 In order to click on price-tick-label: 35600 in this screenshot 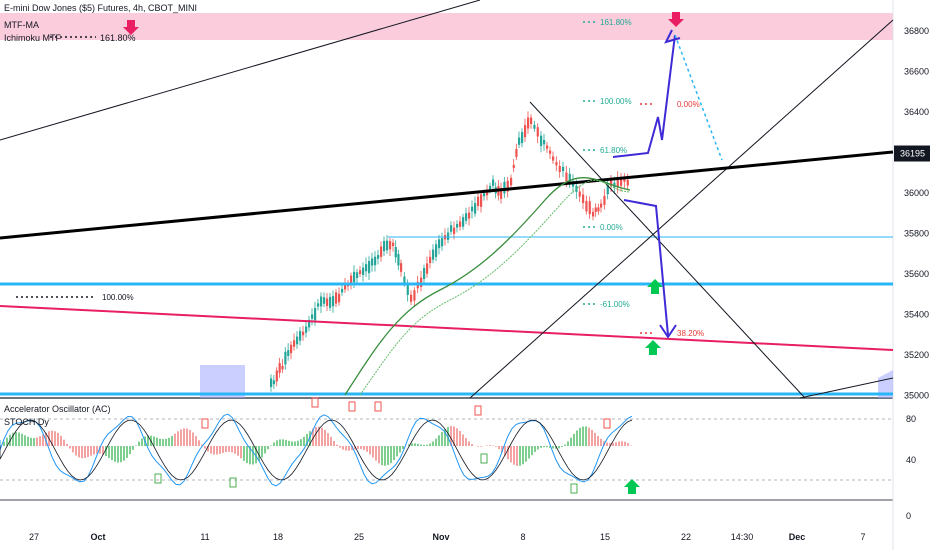, I will do `click(916, 274)`.